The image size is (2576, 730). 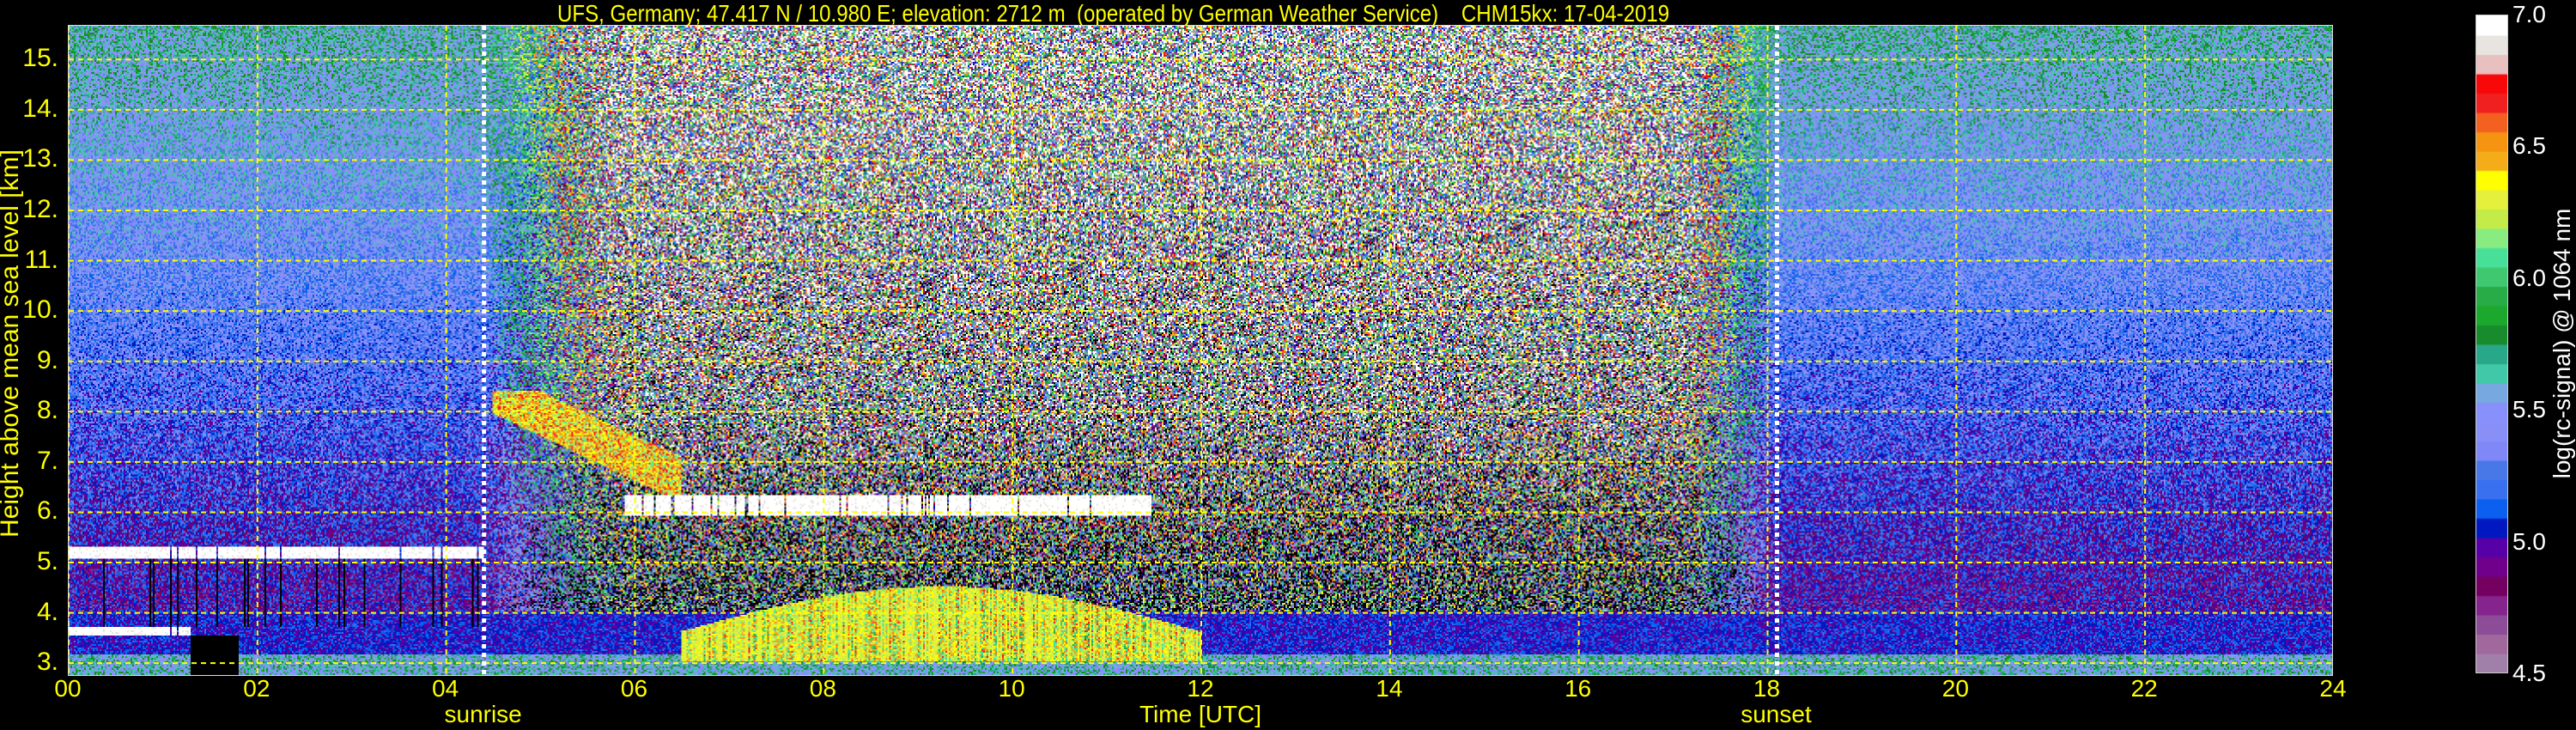 I want to click on sunset-label: sunset, so click(x=1777, y=714).